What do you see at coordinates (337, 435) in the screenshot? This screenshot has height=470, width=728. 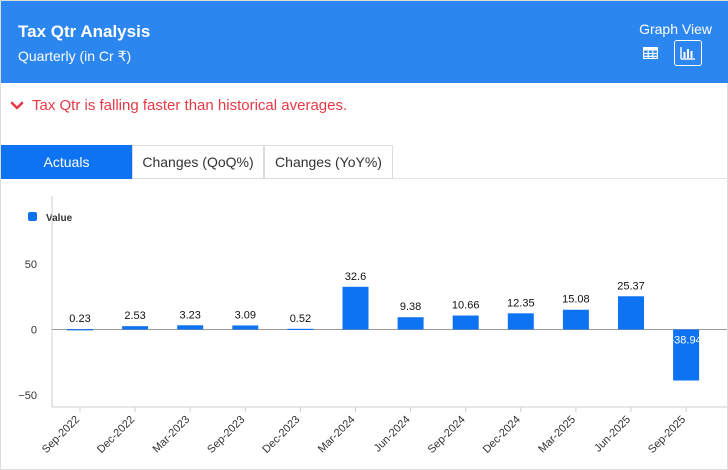 I see `x-tick-label: Mar-2024` at bounding box center [337, 435].